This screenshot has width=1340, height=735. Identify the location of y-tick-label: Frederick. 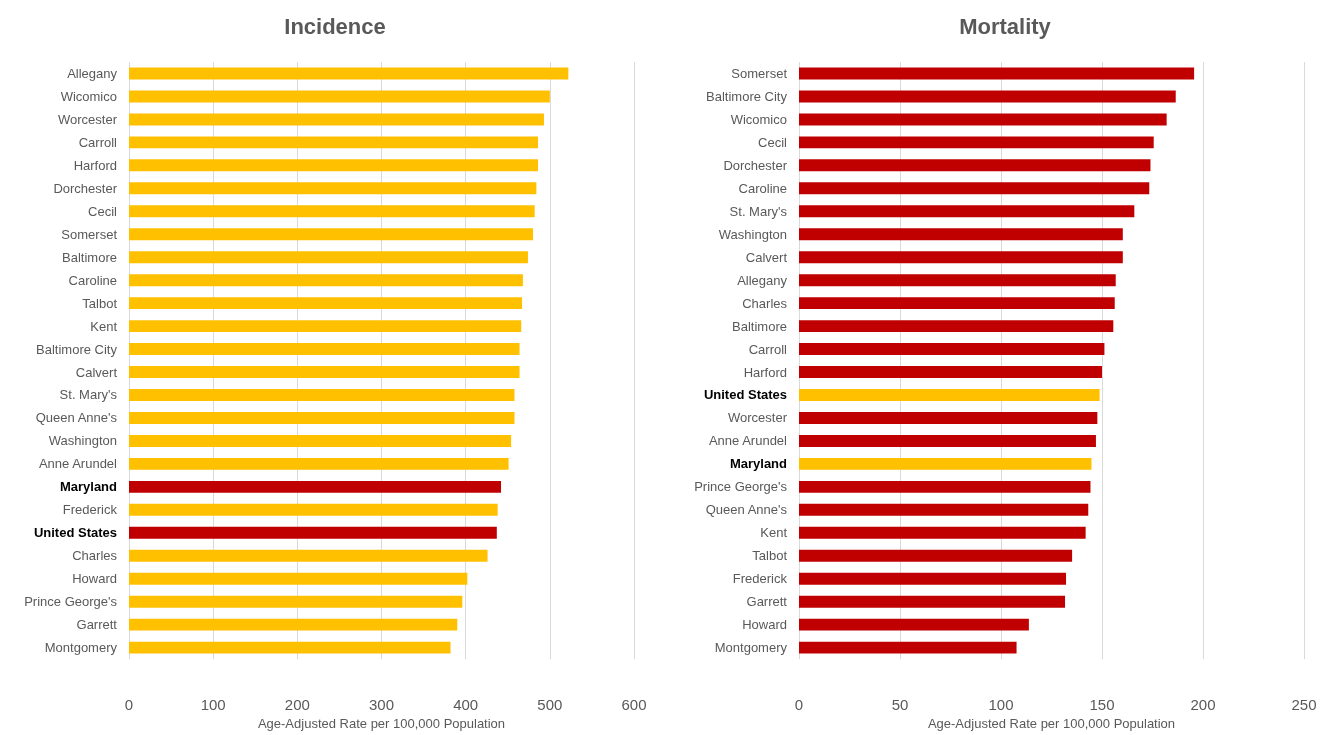
(760, 579).